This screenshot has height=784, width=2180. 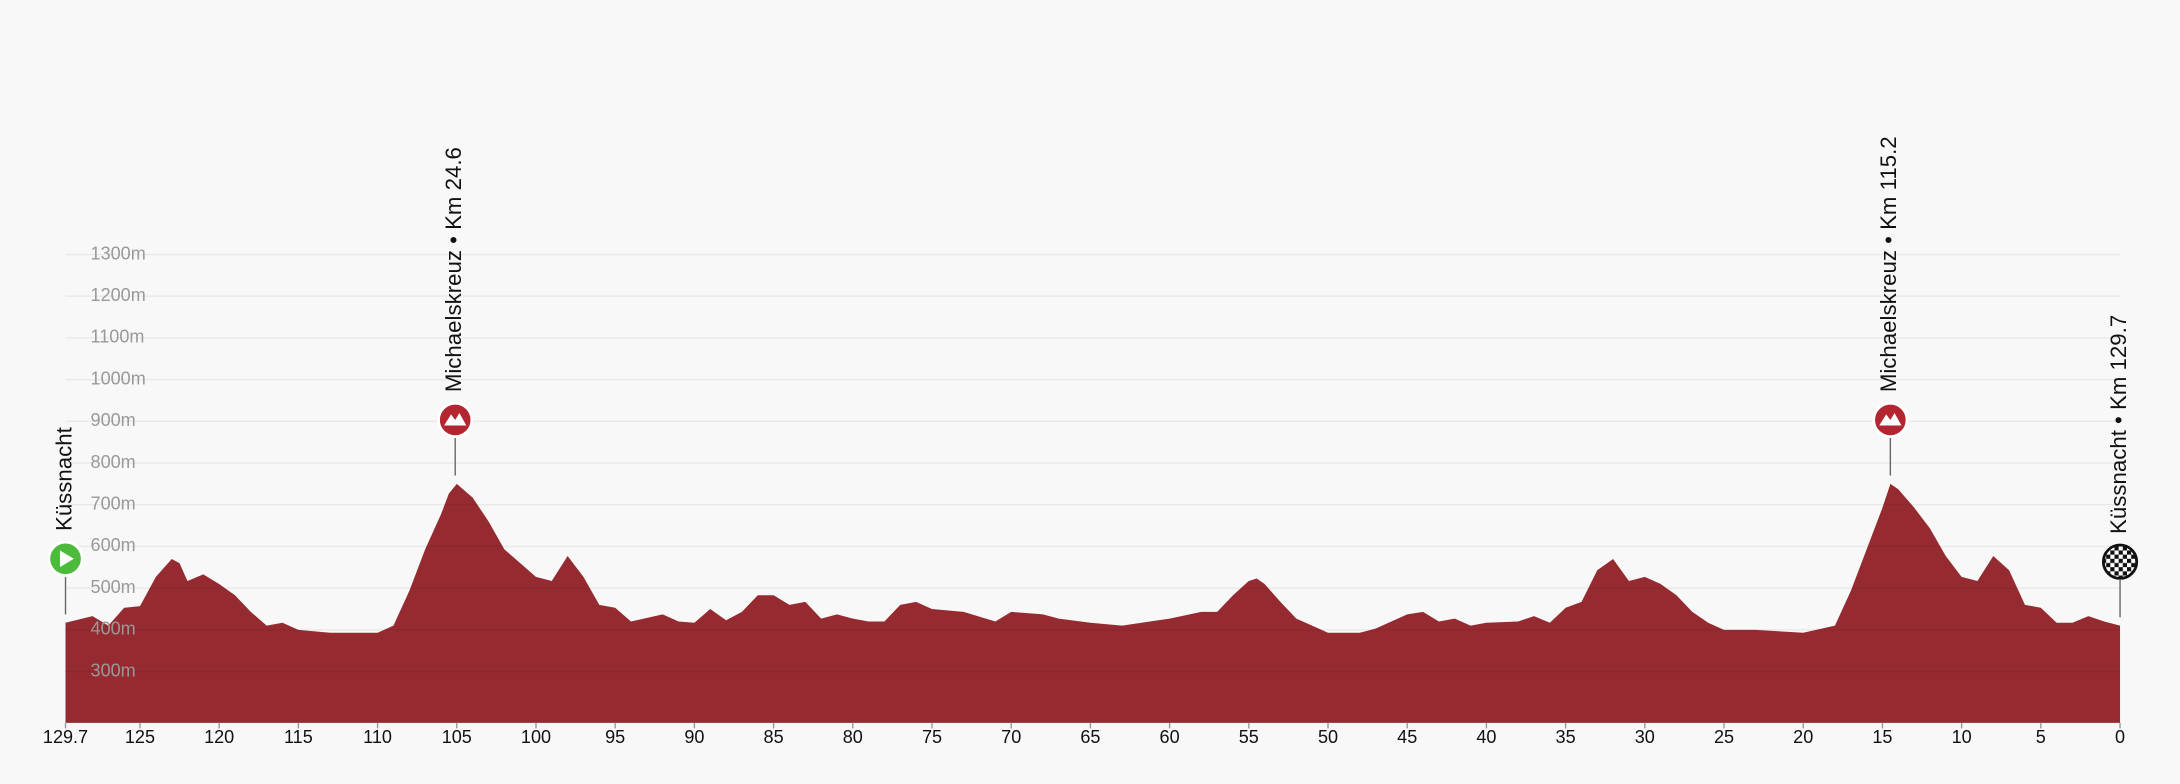 What do you see at coordinates (457, 737) in the screenshot?
I see `x-tick-label: 105` at bounding box center [457, 737].